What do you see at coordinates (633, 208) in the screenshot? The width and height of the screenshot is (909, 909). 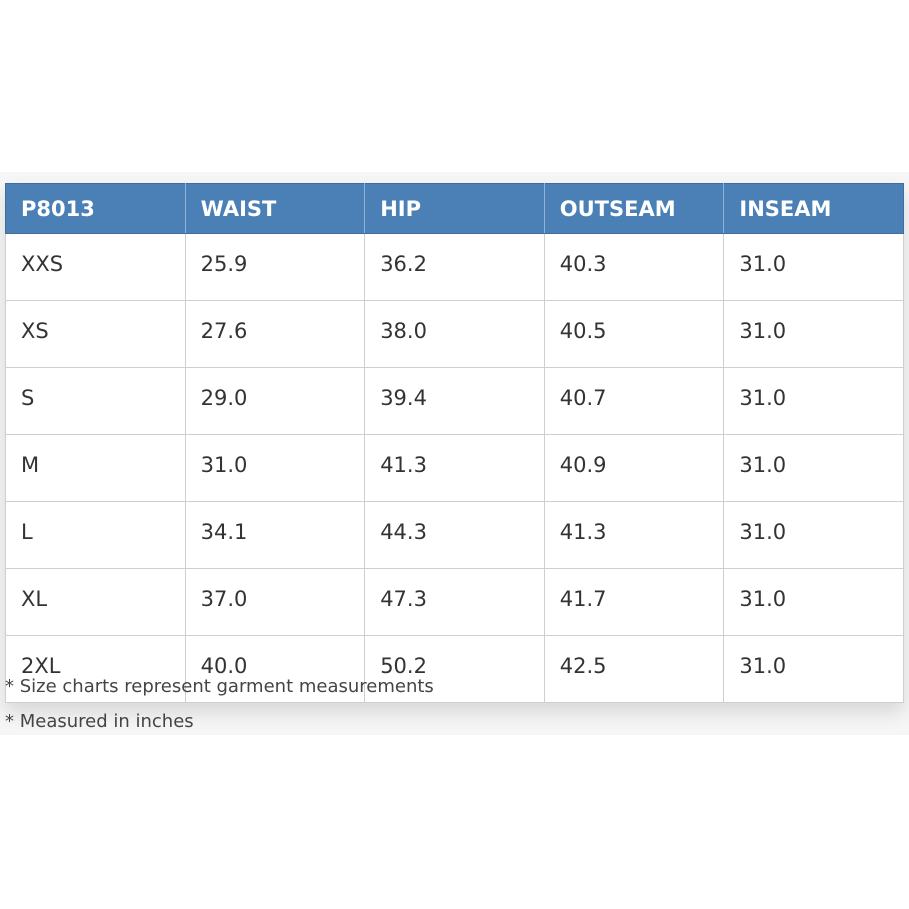 I see `header-cell: OUTSEAM` at bounding box center [633, 208].